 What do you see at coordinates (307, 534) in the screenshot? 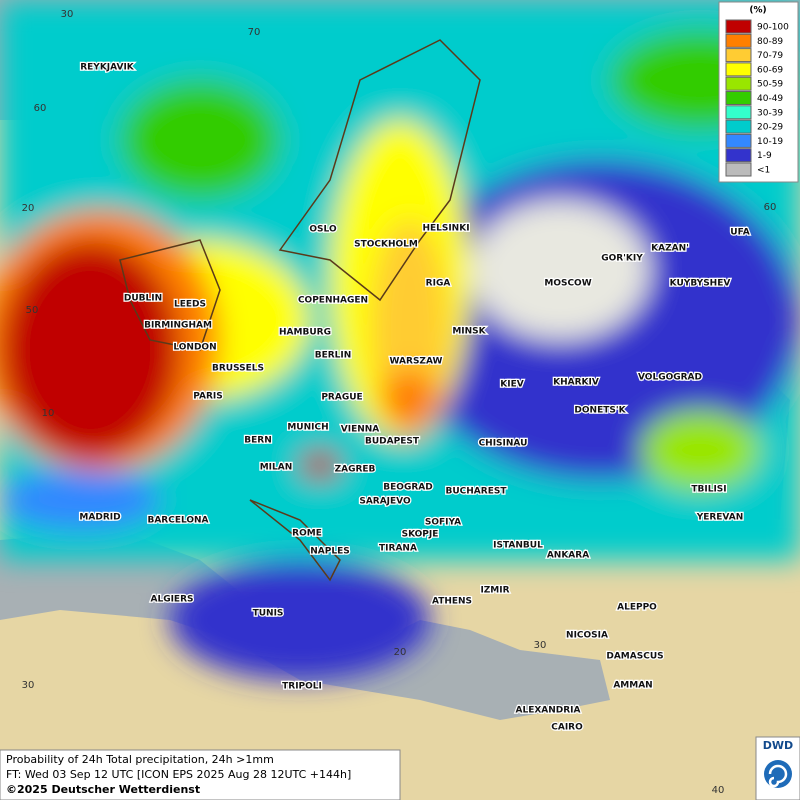
I see `city-label: ROME` at bounding box center [307, 534].